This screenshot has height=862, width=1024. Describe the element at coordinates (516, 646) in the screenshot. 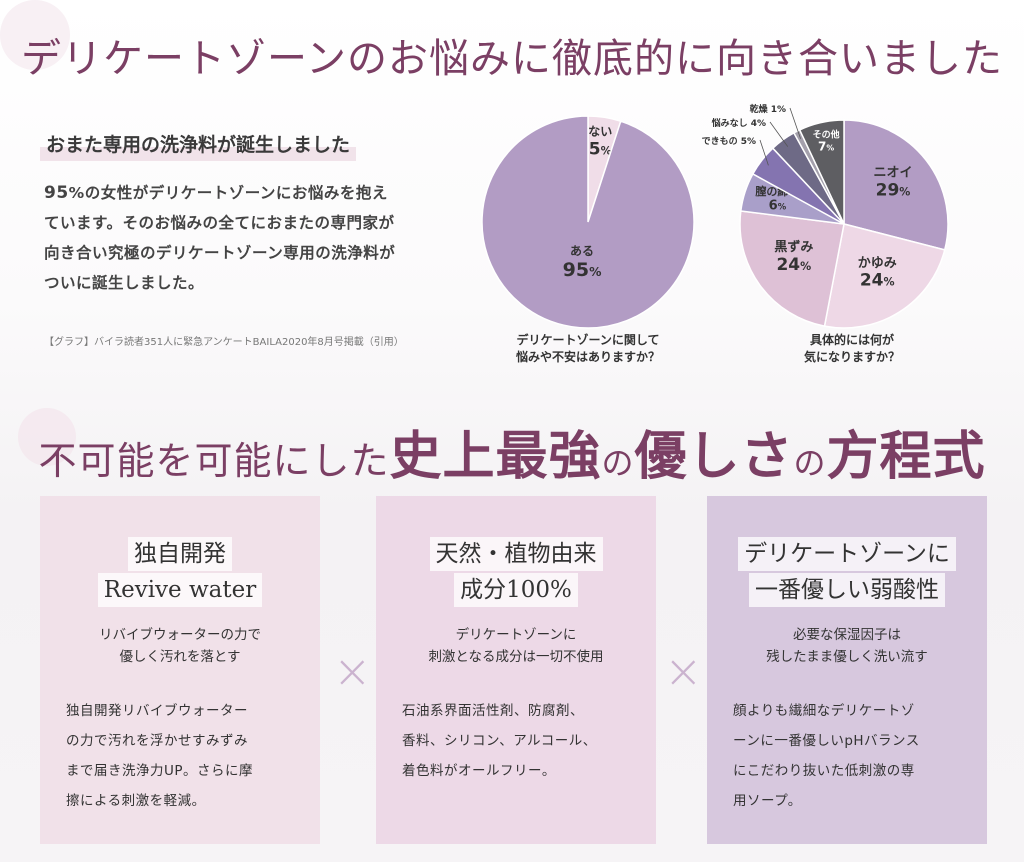

I see `card2-subtitle: デリケートゾーンに 刺激となる成分は一切不使用` at that location.